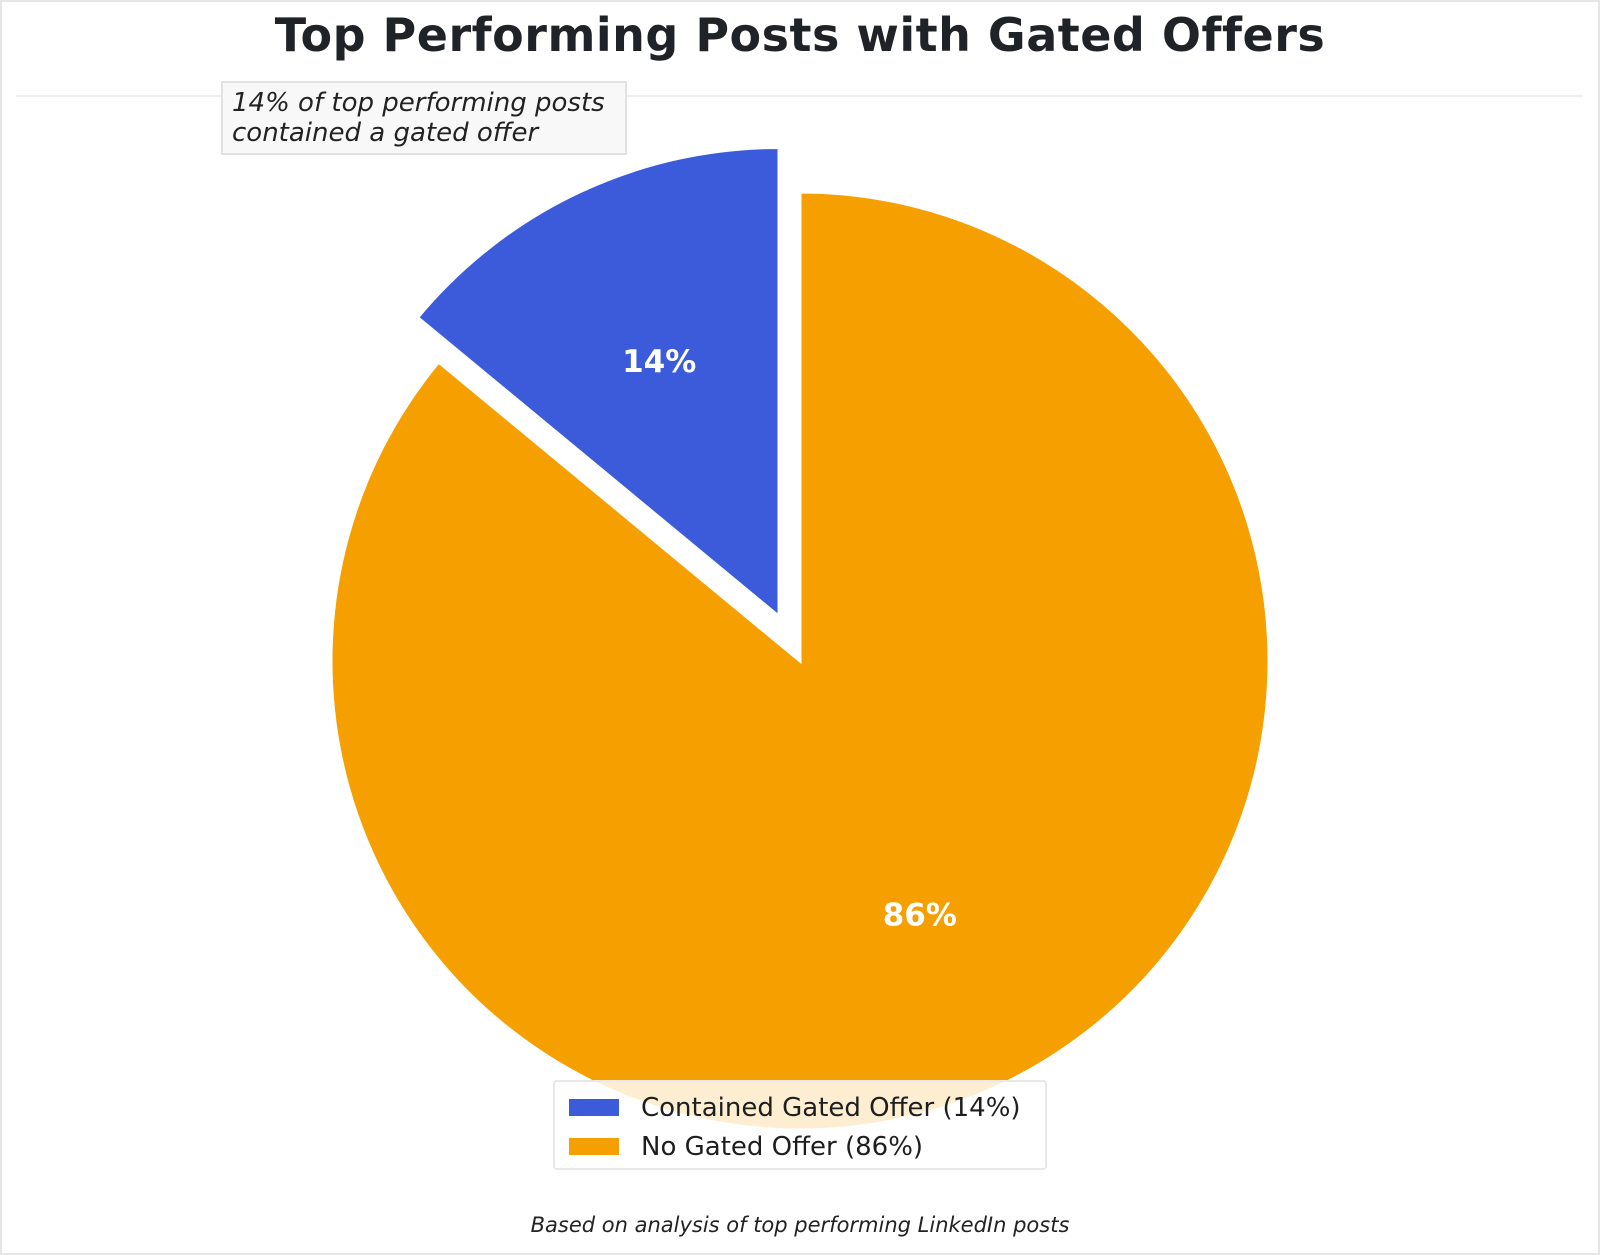  I want to click on legend-item-no-gated: No Gated Offer (86%), so click(800, 1146).